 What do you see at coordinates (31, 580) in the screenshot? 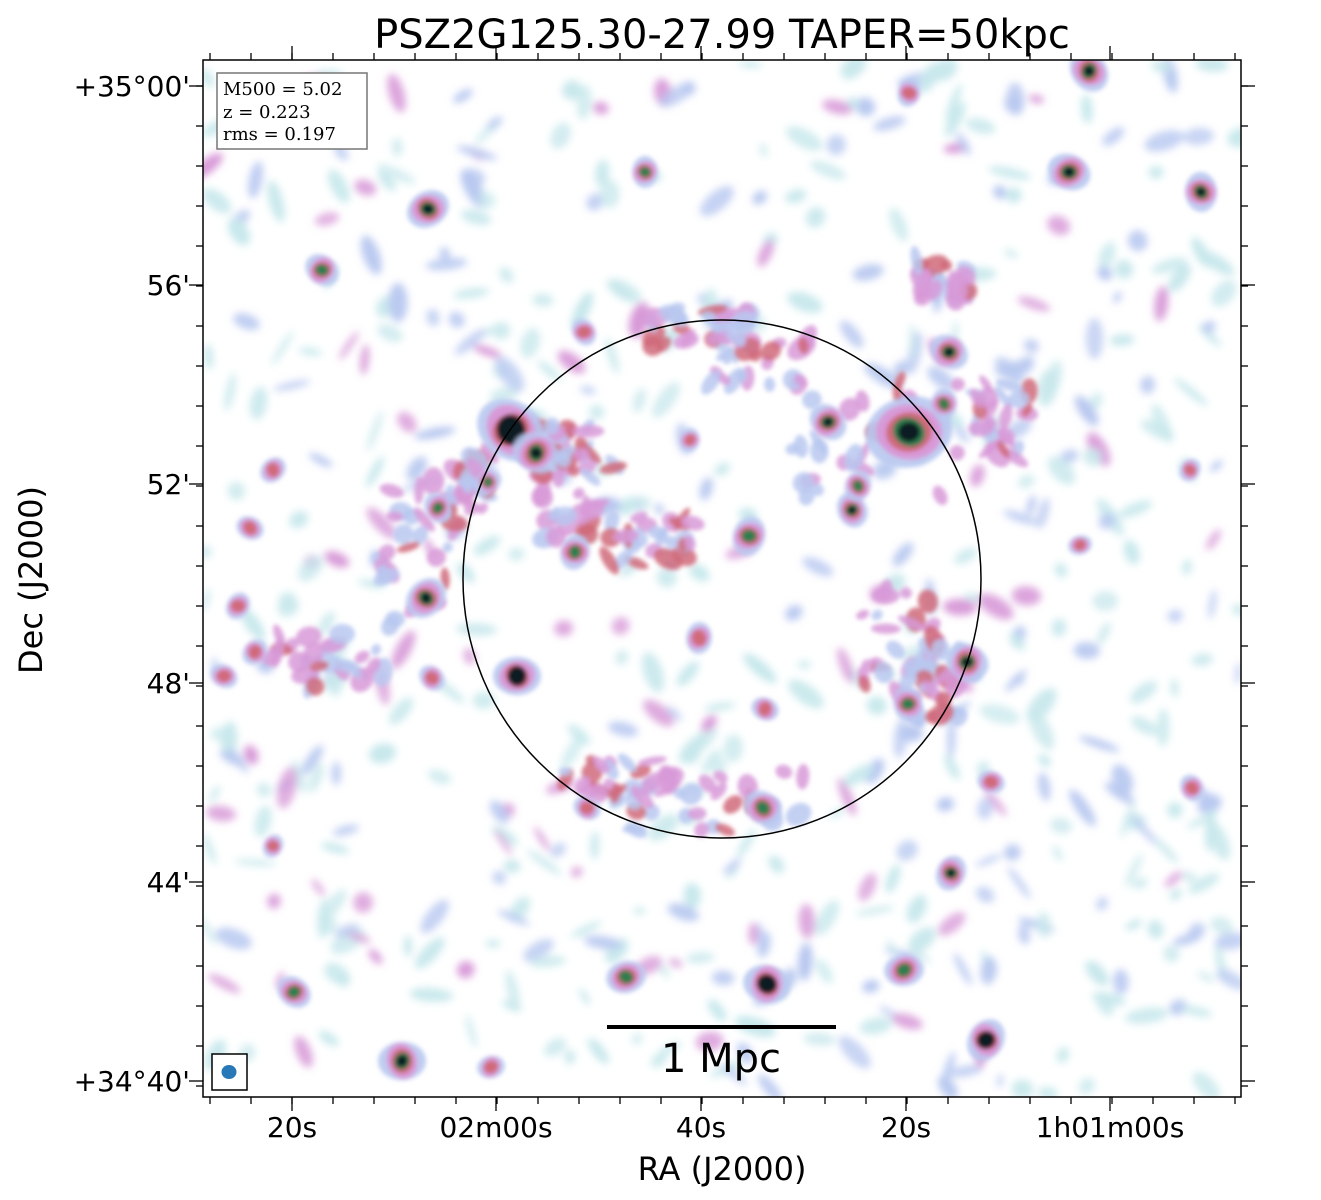
I see `y-axis-label: Dec (J2000)` at bounding box center [31, 580].